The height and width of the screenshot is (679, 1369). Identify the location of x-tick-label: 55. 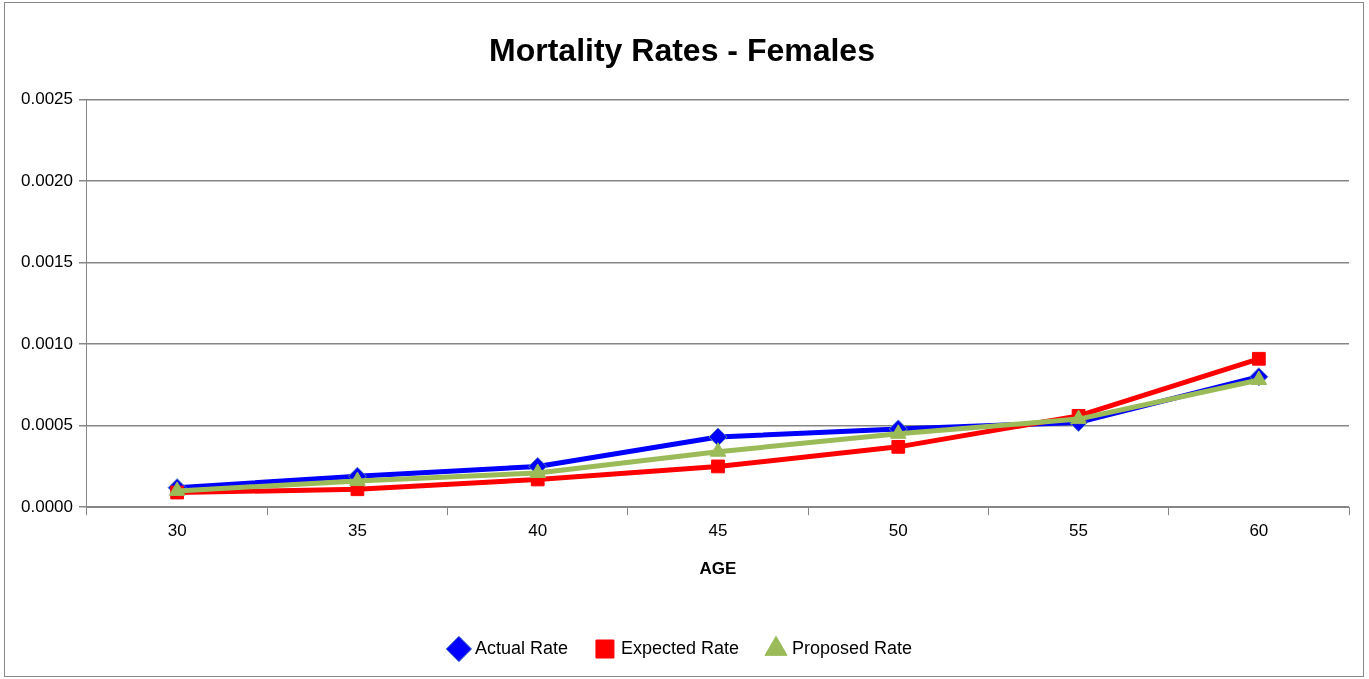
(1079, 531).